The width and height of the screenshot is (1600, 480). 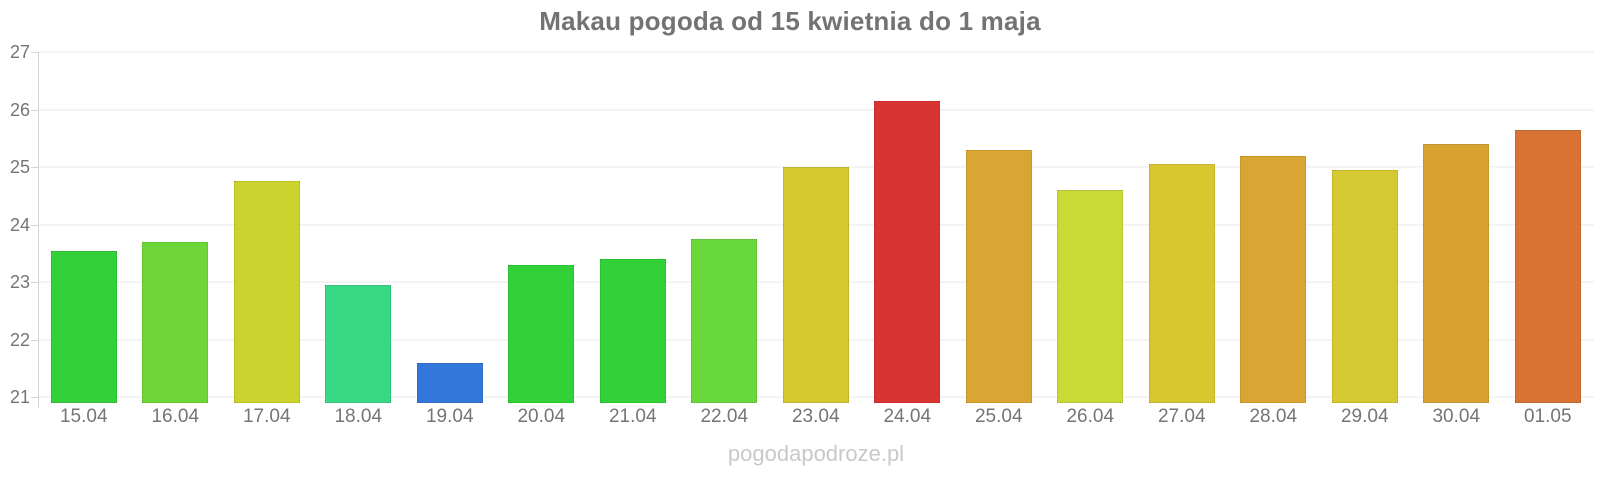 What do you see at coordinates (998, 416) in the screenshot?
I see `x-tick-label: 25.04` at bounding box center [998, 416].